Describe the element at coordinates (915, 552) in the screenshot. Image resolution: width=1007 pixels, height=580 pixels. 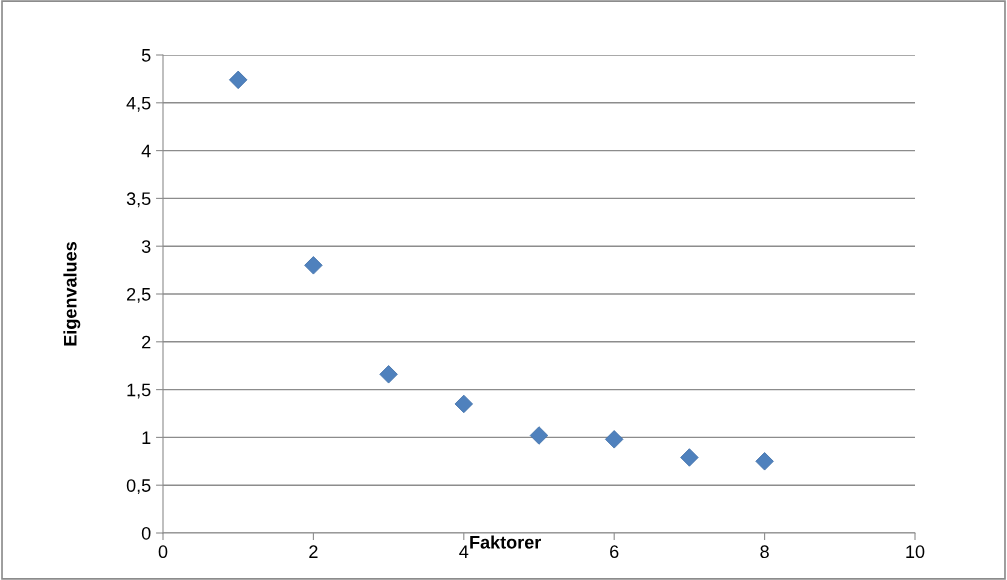
I see `x-tick-label: 10` at that location.